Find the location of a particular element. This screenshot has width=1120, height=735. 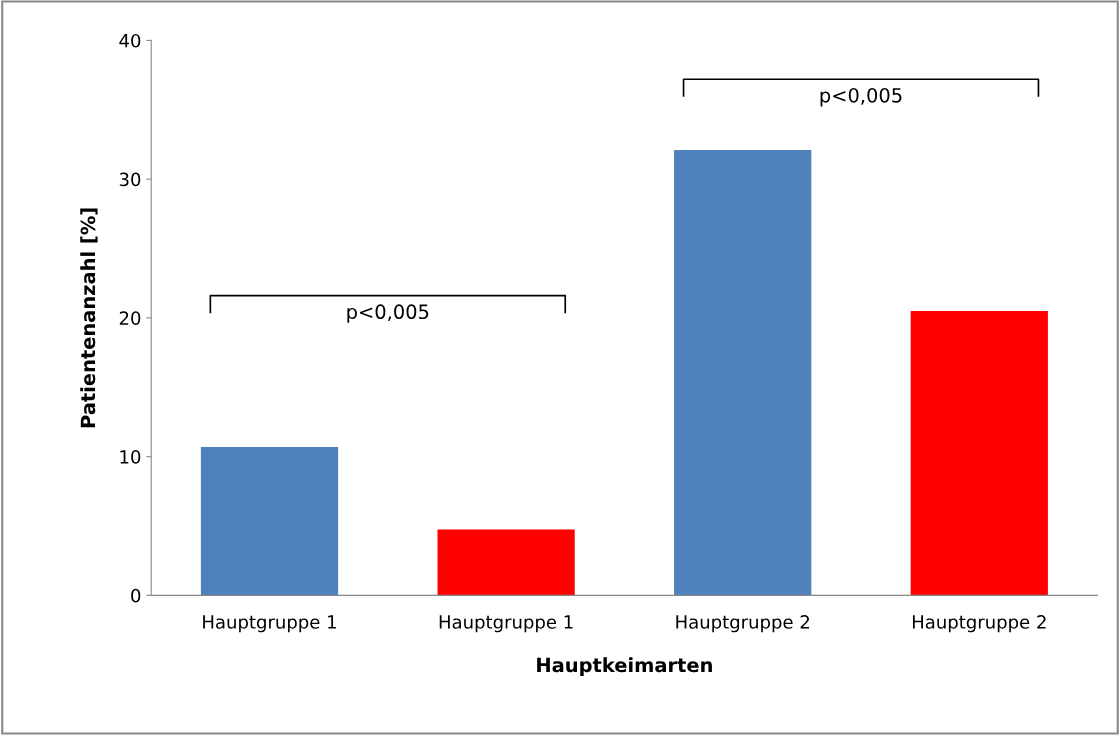

x-axis-title: Hauptkeimarten is located at coordinates (624, 667).